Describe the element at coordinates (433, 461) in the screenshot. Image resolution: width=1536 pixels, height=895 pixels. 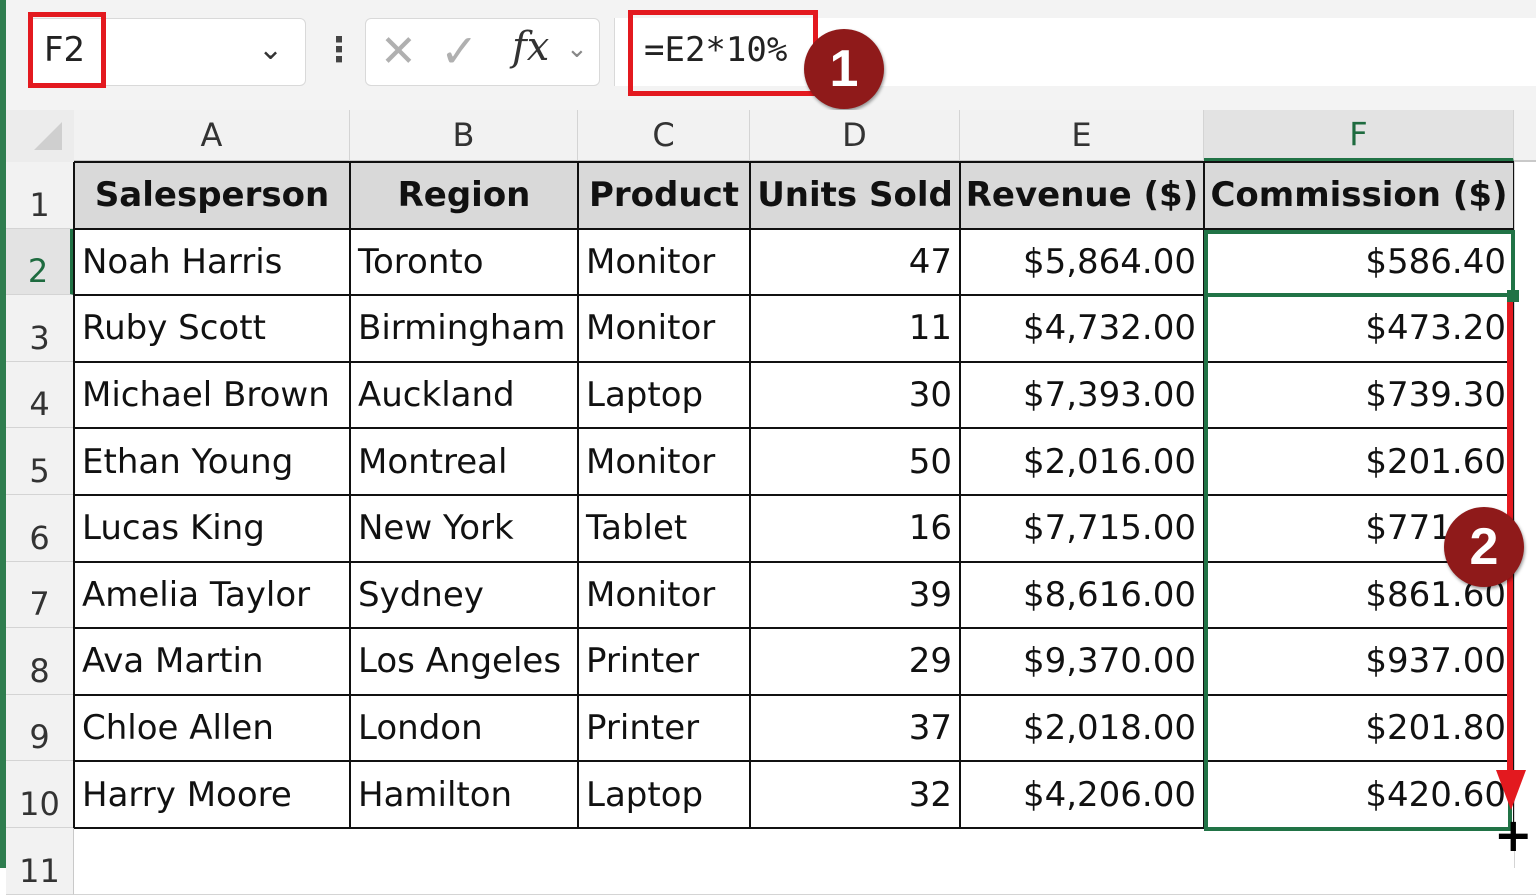
I see `table-cell: Montreal` at that location.